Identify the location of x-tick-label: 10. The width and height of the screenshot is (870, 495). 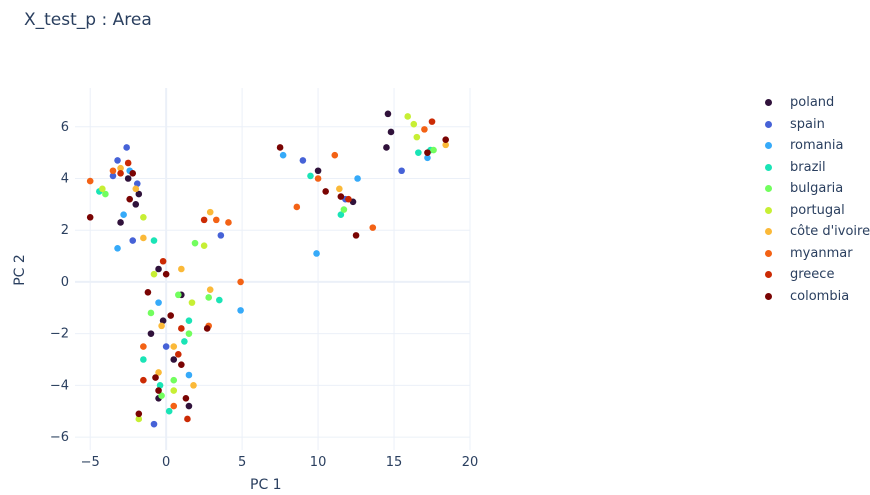
(318, 462).